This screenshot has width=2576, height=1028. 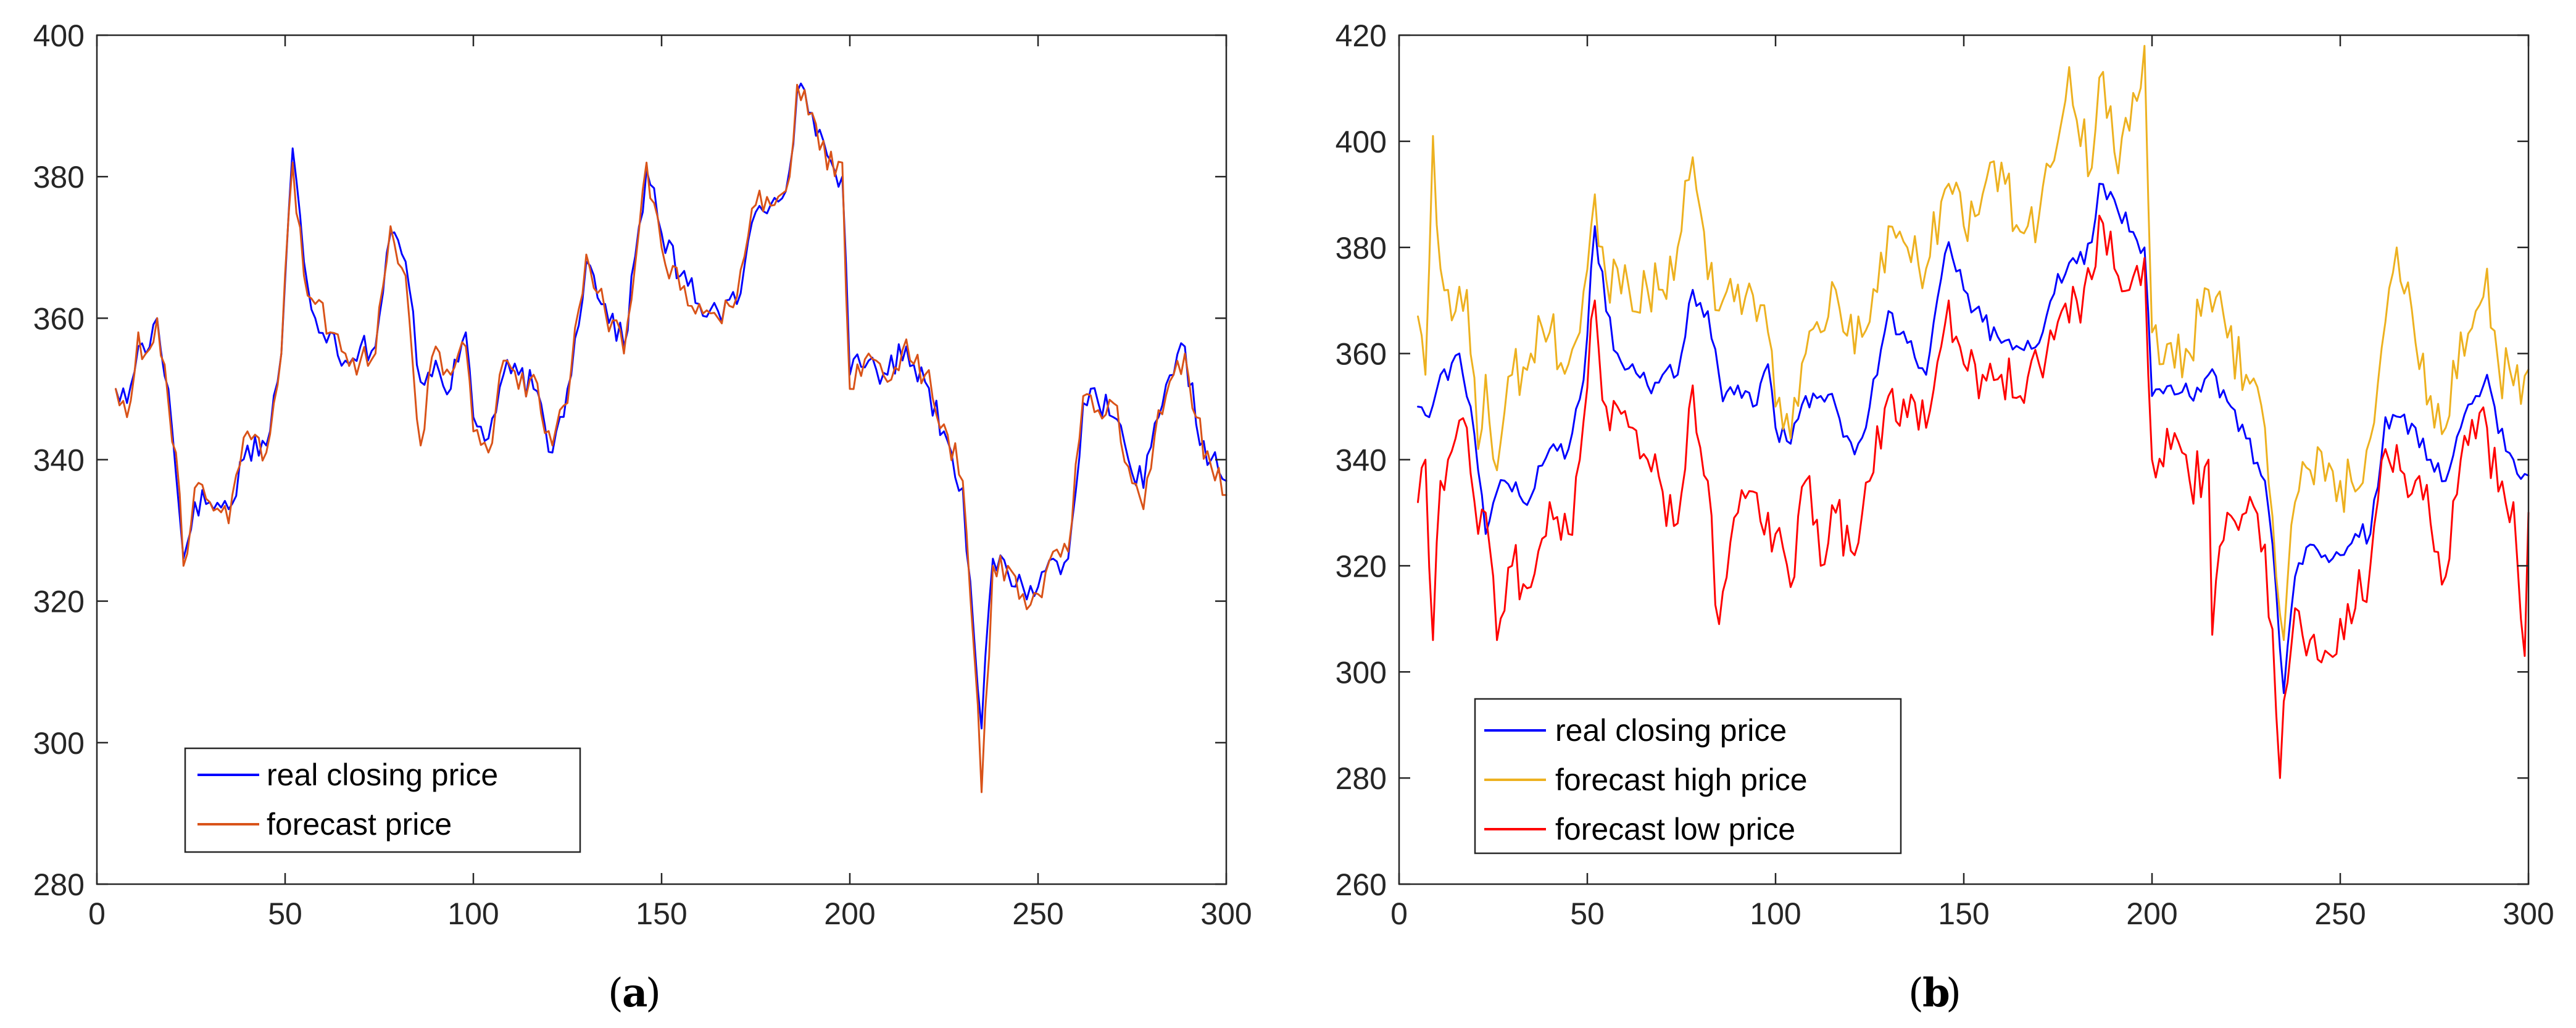 What do you see at coordinates (1964, 913) in the screenshot?
I see `x-tick-label-b-150: 150` at bounding box center [1964, 913].